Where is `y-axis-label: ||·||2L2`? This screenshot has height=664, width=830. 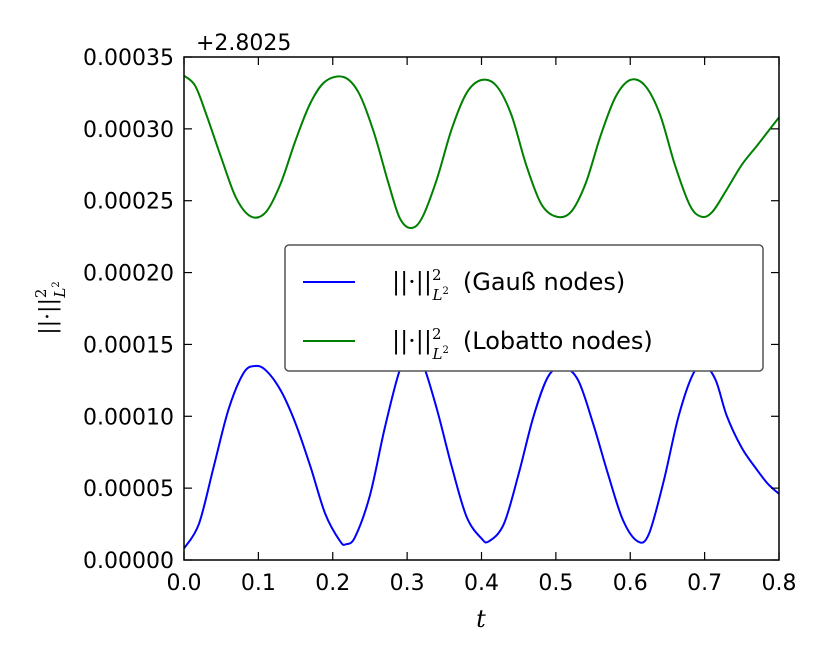
y-axis-label: ||·||2L2 is located at coordinates (50, 308).